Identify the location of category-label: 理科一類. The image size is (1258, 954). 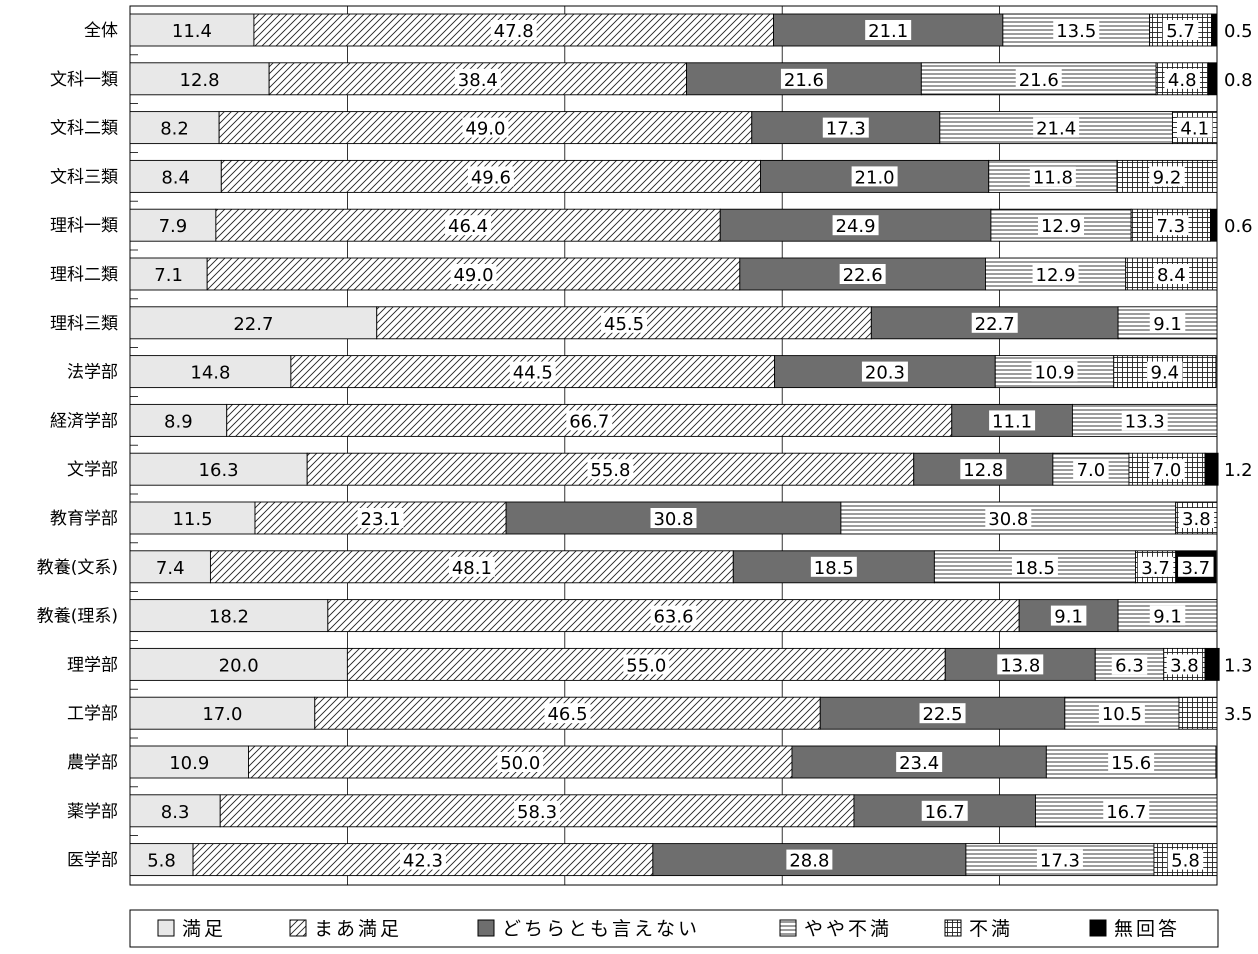
(84, 226).